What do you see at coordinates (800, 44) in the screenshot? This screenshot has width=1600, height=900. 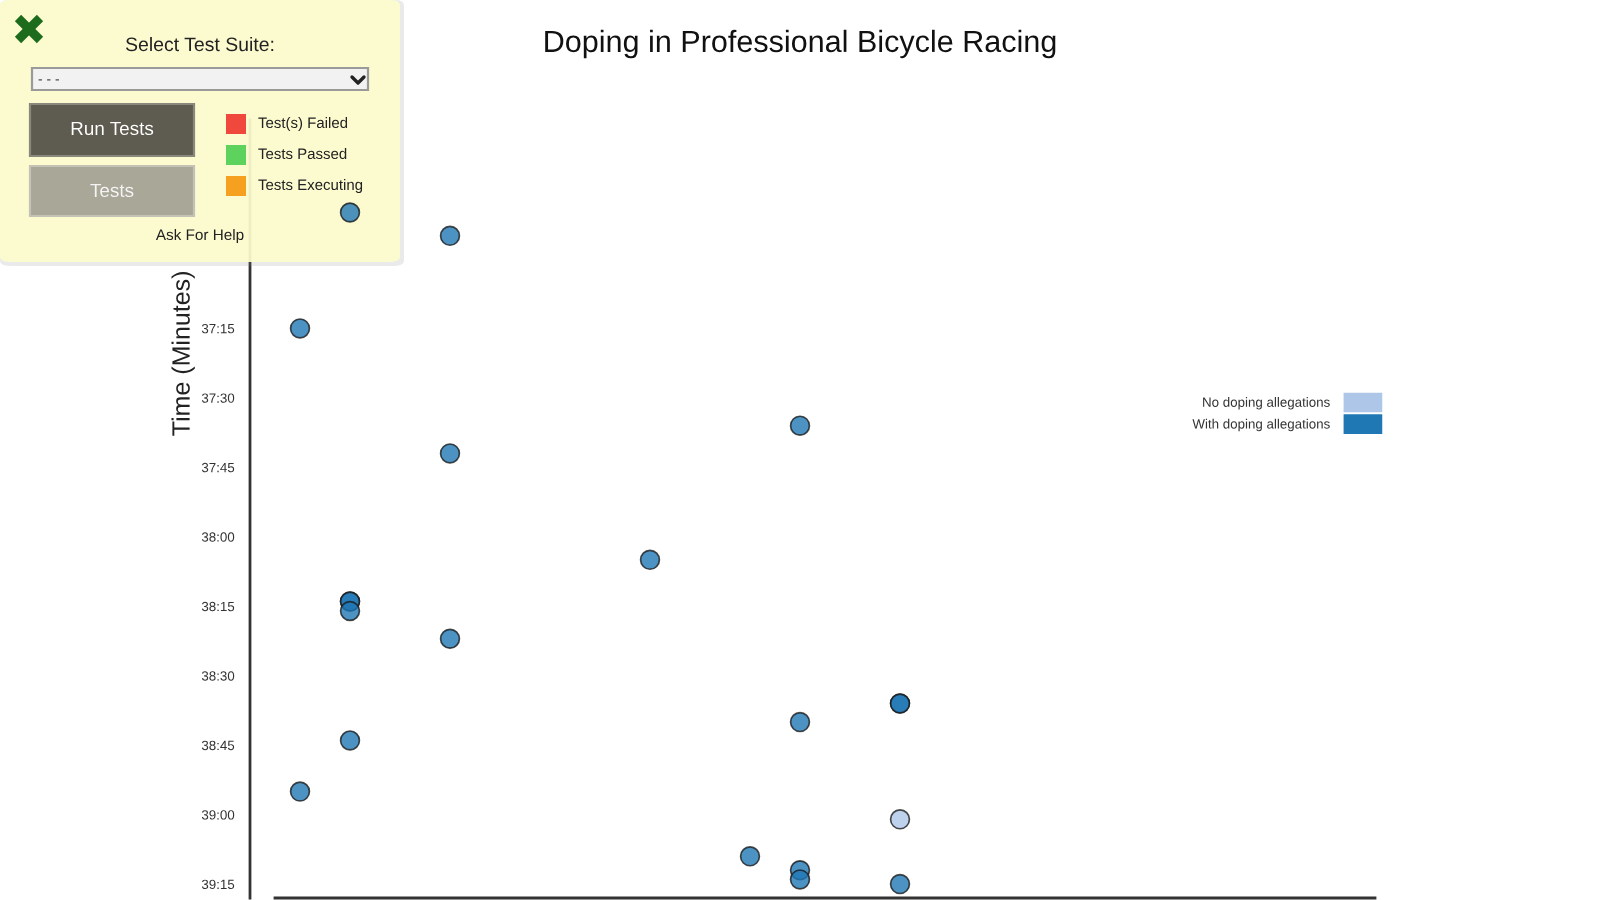 I see `chart-title: Doping in Professional Bicycle Racing` at bounding box center [800, 44].